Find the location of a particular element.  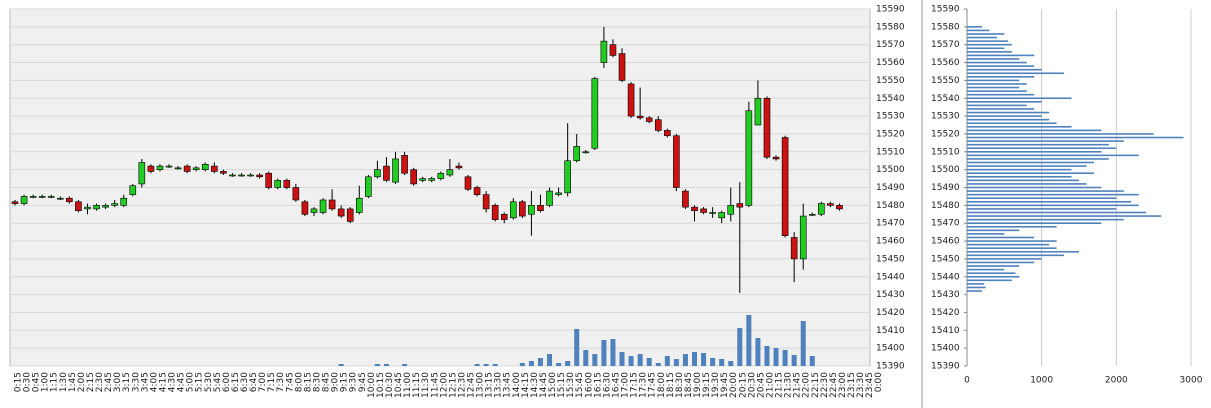

x-tick-label: 18:00 is located at coordinates (662, 385).